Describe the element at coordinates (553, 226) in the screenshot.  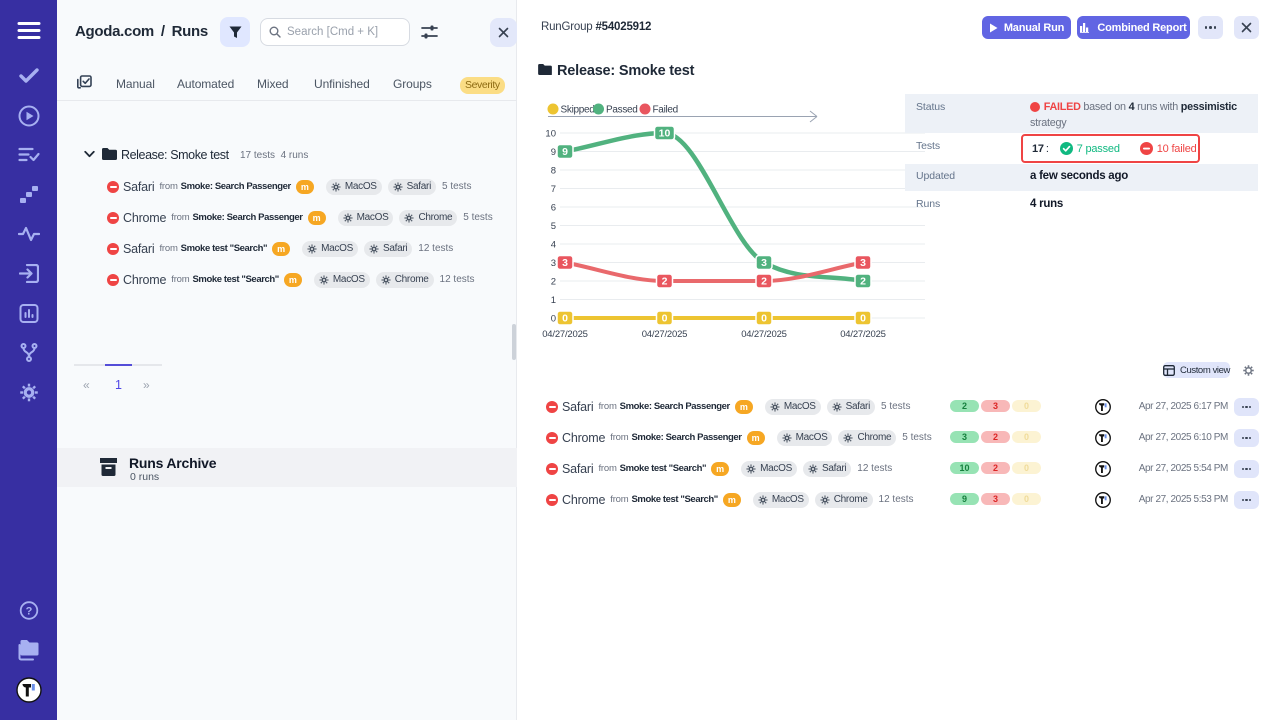
I see `svg-text: 5` at that location.